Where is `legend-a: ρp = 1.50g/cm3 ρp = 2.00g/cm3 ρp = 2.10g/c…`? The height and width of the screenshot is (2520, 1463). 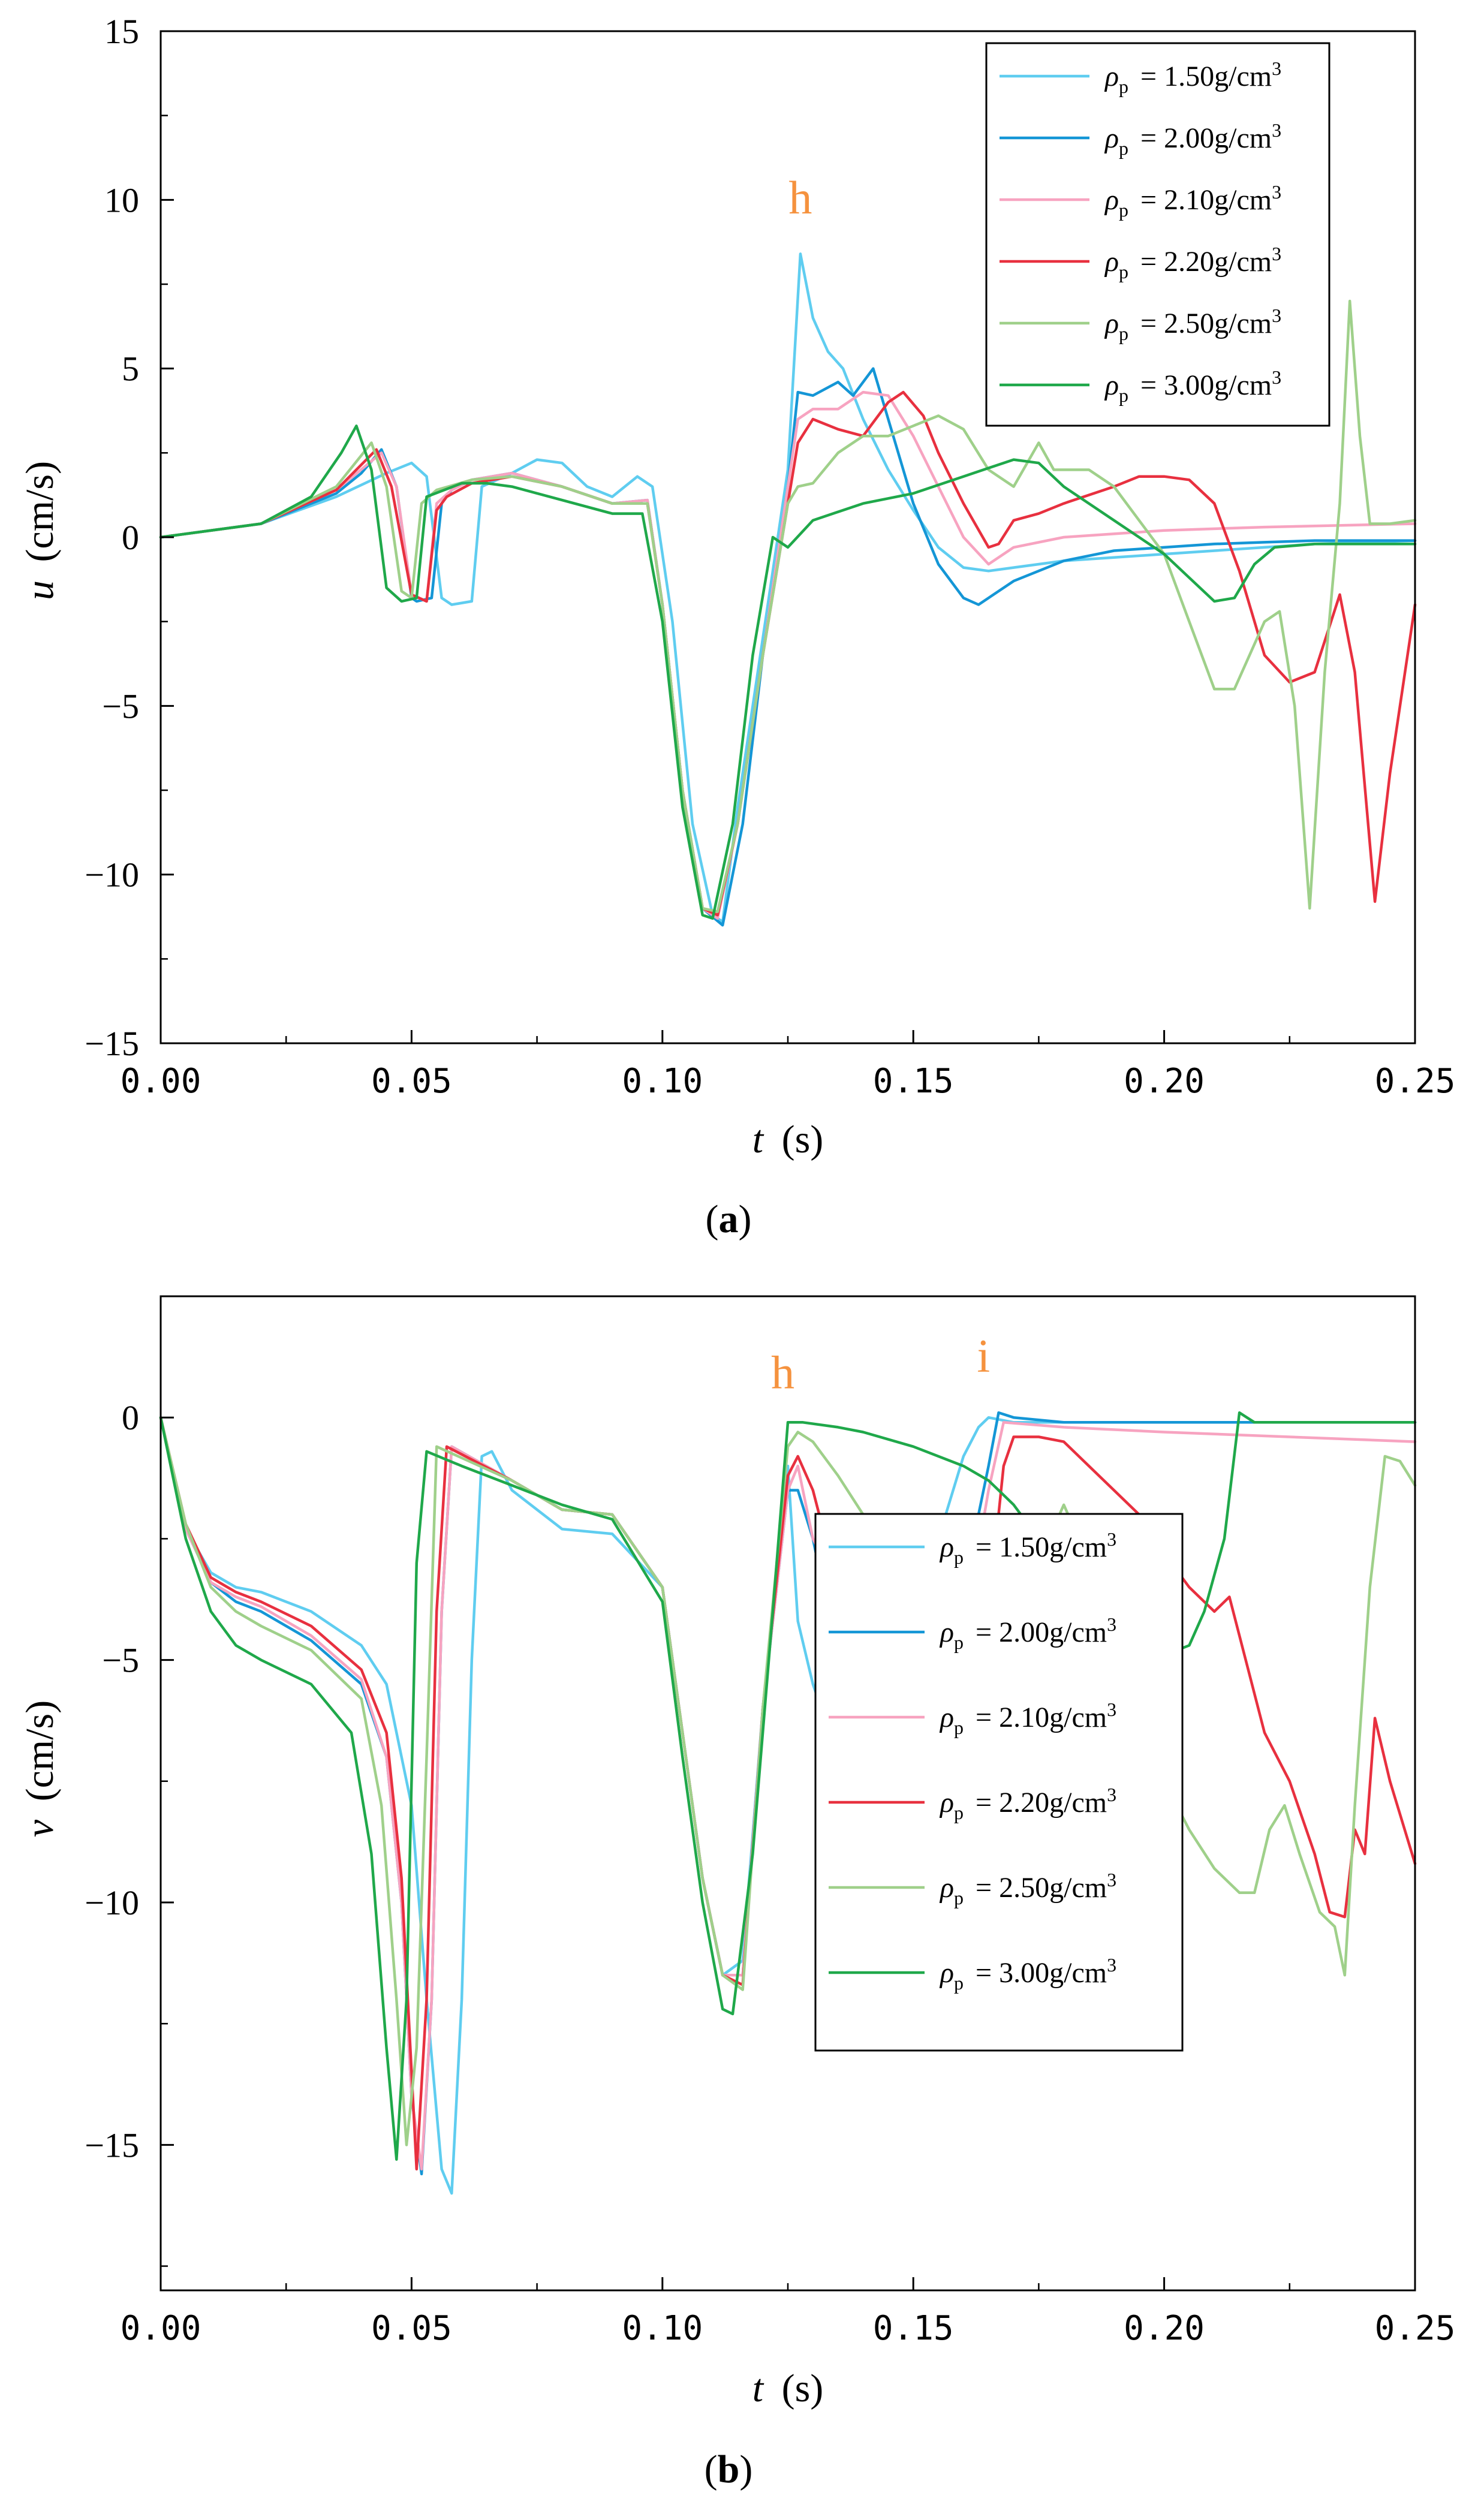 legend-a: ρp = 1.50g/cm3 ρp = 2.00g/cm3 ρp = 2.10g/c… is located at coordinates (1157, 234).